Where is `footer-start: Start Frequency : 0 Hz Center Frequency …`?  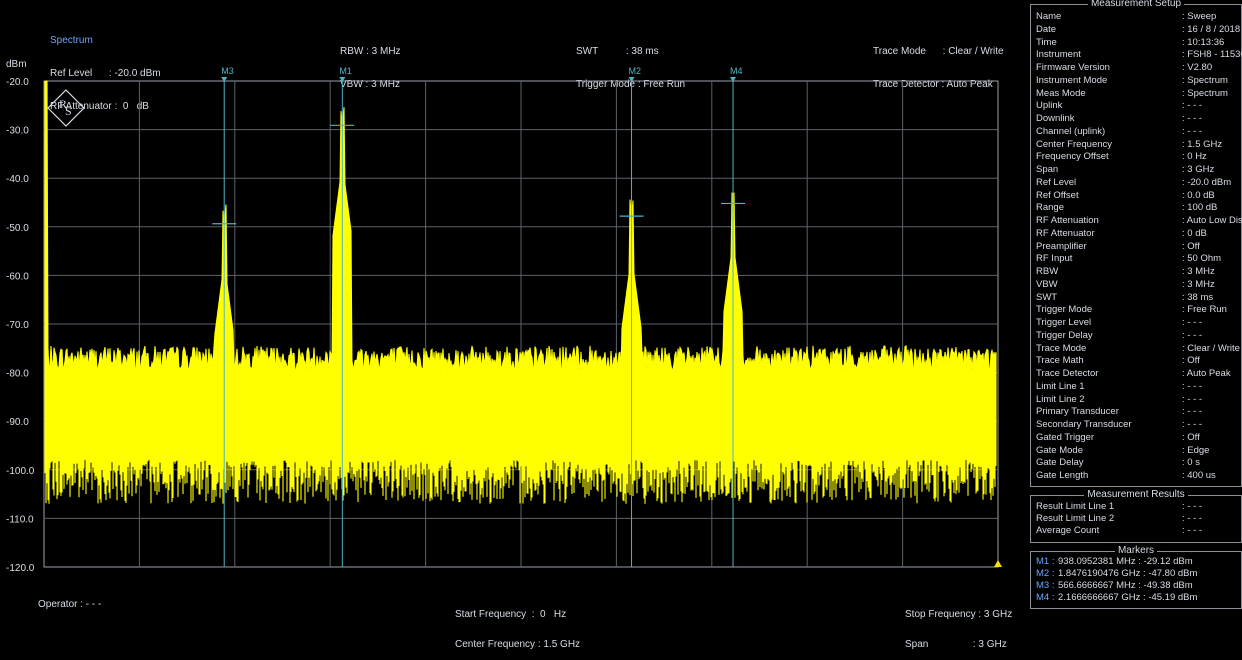
footer-start: Start Frequency : 0 Hz Center Frequency … is located at coordinates (517, 625).